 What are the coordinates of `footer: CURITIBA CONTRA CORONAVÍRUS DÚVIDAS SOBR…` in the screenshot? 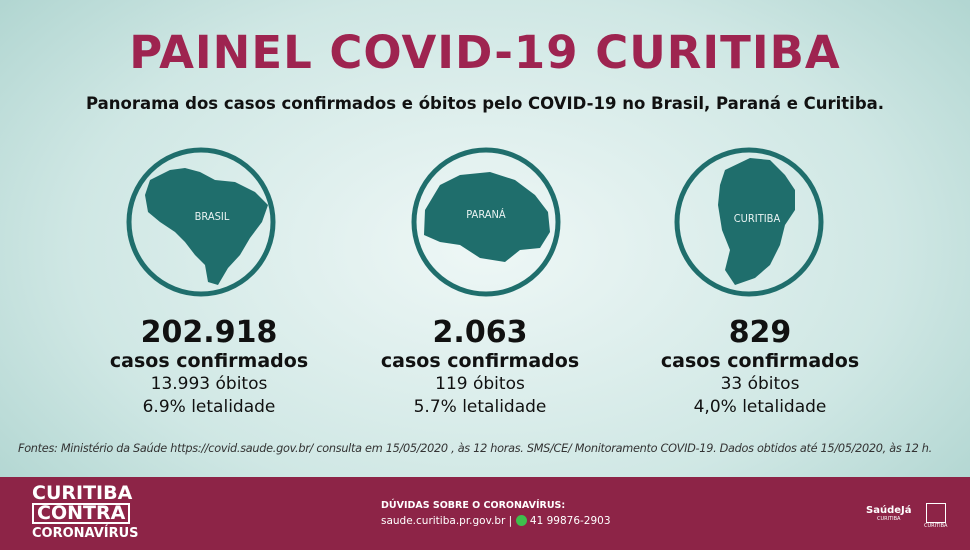 It's located at (485, 513).